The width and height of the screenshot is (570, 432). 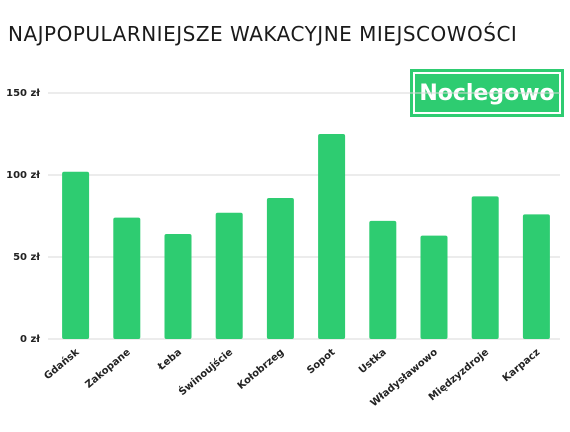 What do you see at coordinates (261, 369) in the screenshot?
I see `x-category-label: Kołobrzeg` at bounding box center [261, 369].